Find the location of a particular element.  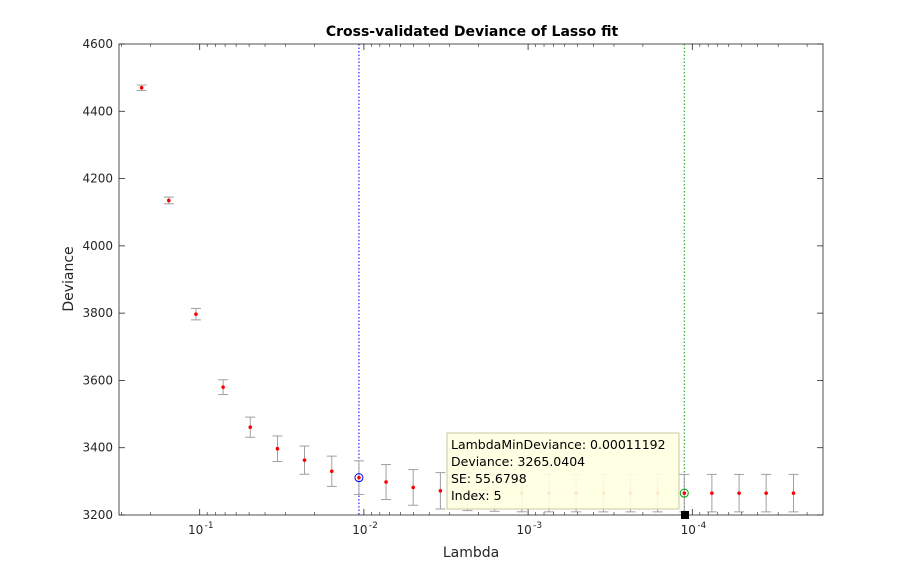

data-tip-line-deviance: Deviance: 3265.0404 is located at coordinates (518, 461).